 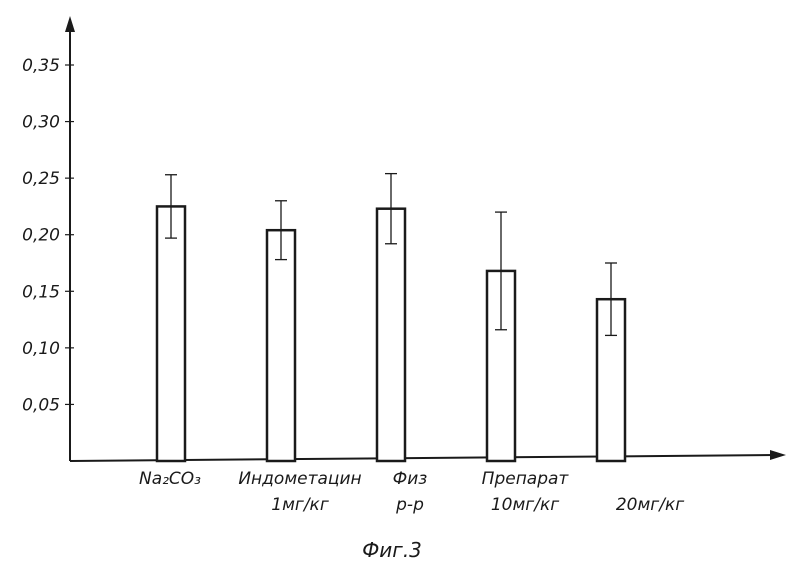 What do you see at coordinates (526, 479) in the screenshot?
I see `x-category-label: Препарат` at bounding box center [526, 479].